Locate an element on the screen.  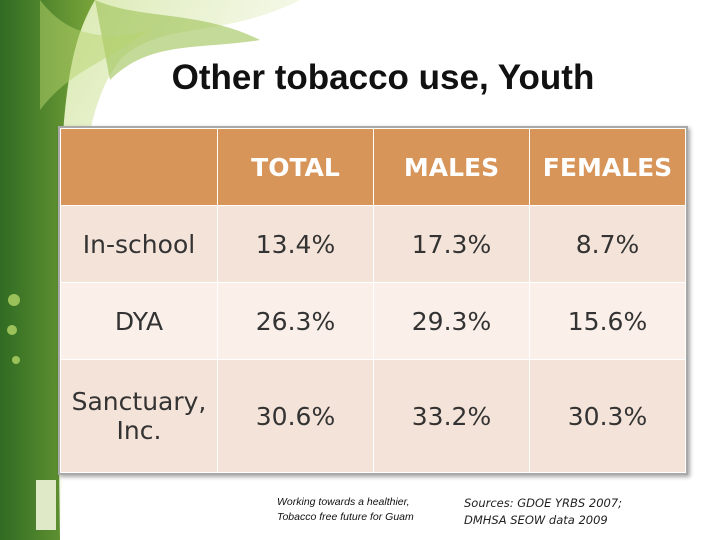
slide-title: Other tobacco use, Youth is located at coordinates (383, 77).